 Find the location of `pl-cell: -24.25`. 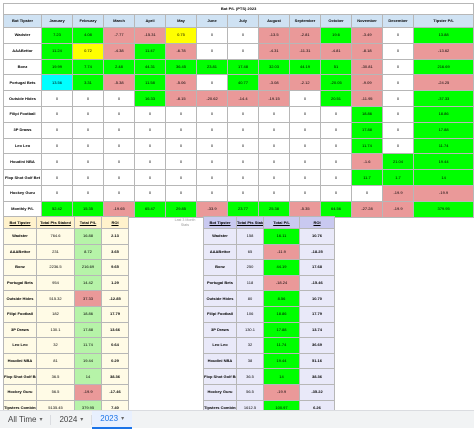

pl-cell: -24.25 is located at coordinates (443, 83).